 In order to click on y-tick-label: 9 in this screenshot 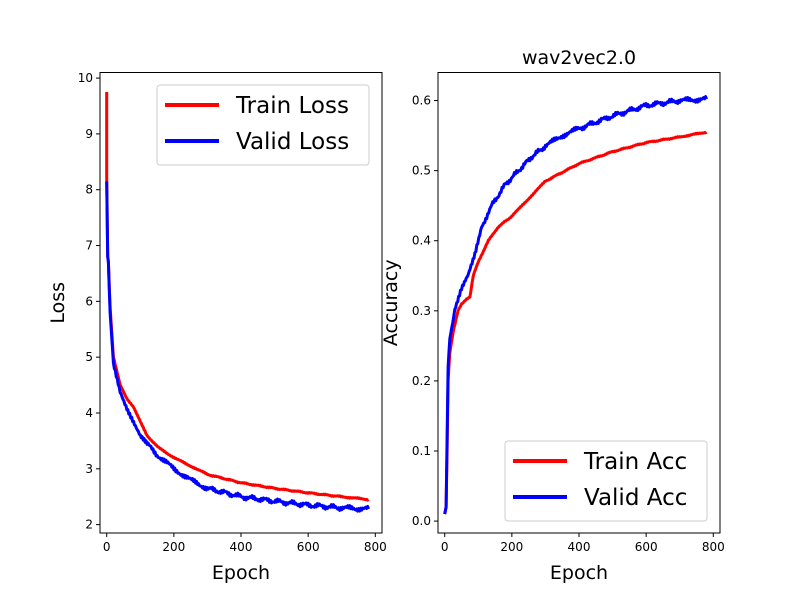, I will do `click(89, 134)`.